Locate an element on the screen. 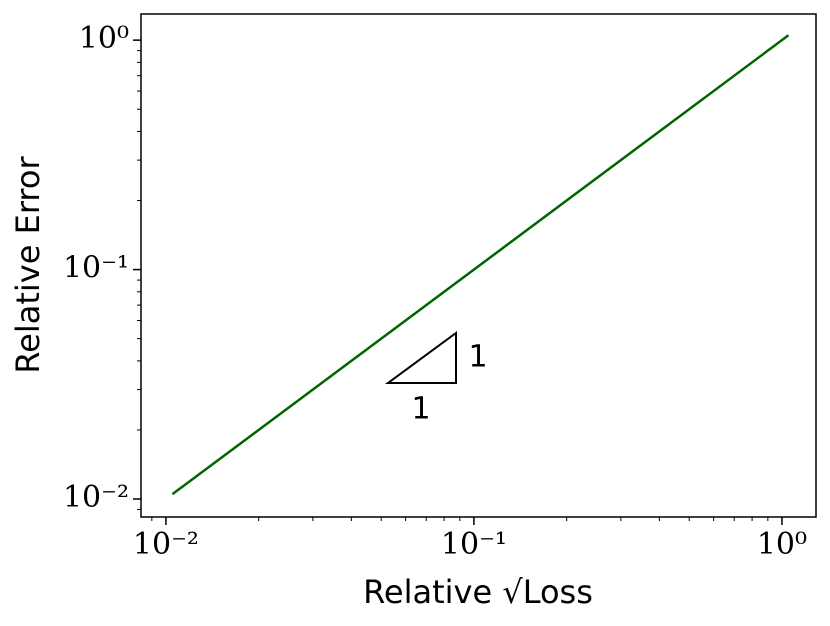  x-tick-label: 10⁻² is located at coordinates (166, 544).